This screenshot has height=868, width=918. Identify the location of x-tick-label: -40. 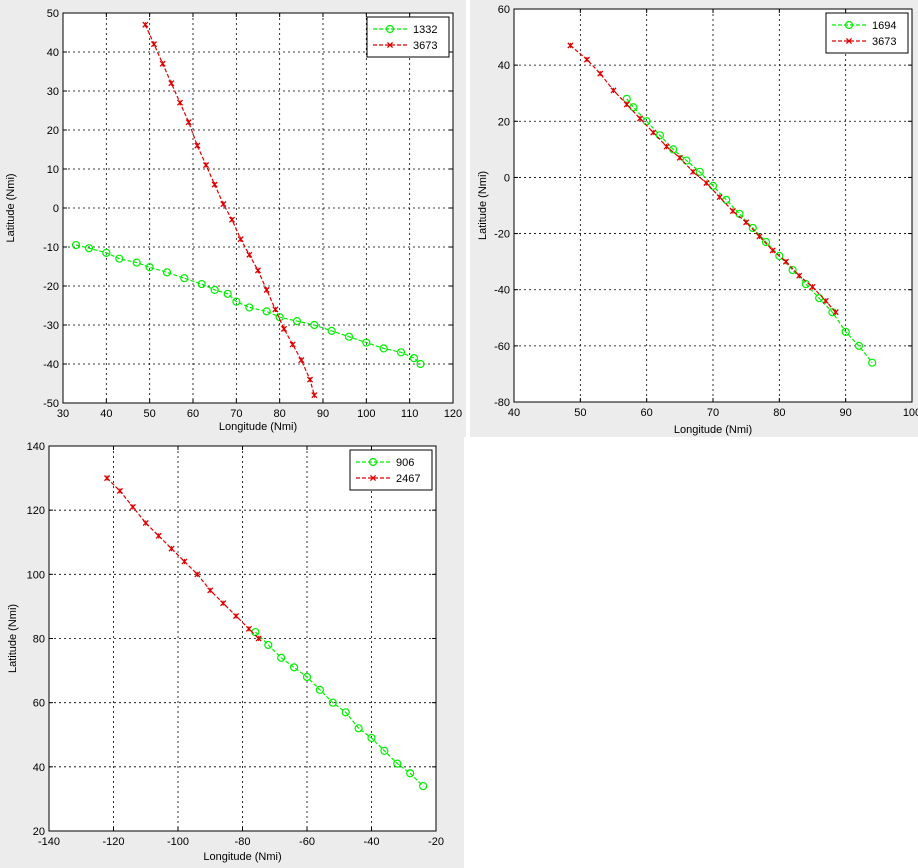
(372, 842).